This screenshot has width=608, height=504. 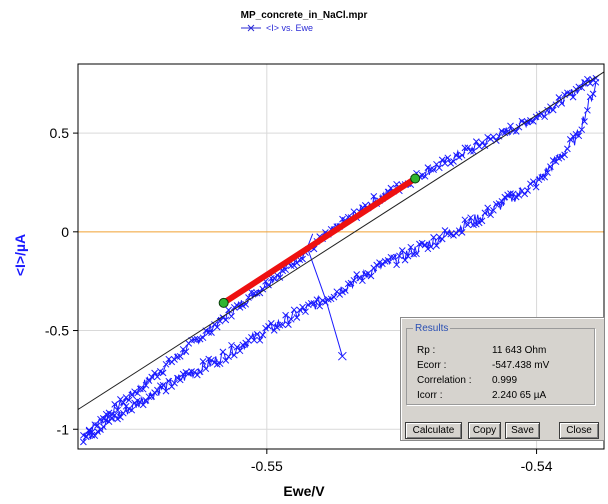 What do you see at coordinates (484, 430) in the screenshot?
I see `copy-button: Copy` at bounding box center [484, 430].